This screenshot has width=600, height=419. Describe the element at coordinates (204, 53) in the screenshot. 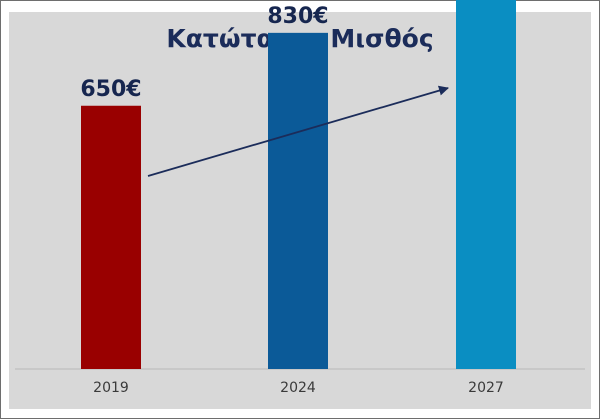

I see `labels-layer: 650€830€950€` at that location.